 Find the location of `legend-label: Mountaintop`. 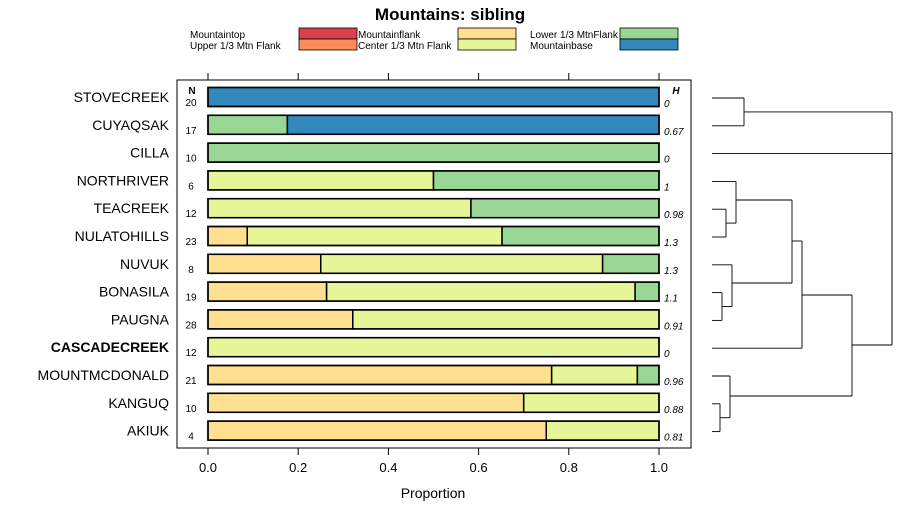

legend-label: Mountaintop is located at coordinates (217, 35).